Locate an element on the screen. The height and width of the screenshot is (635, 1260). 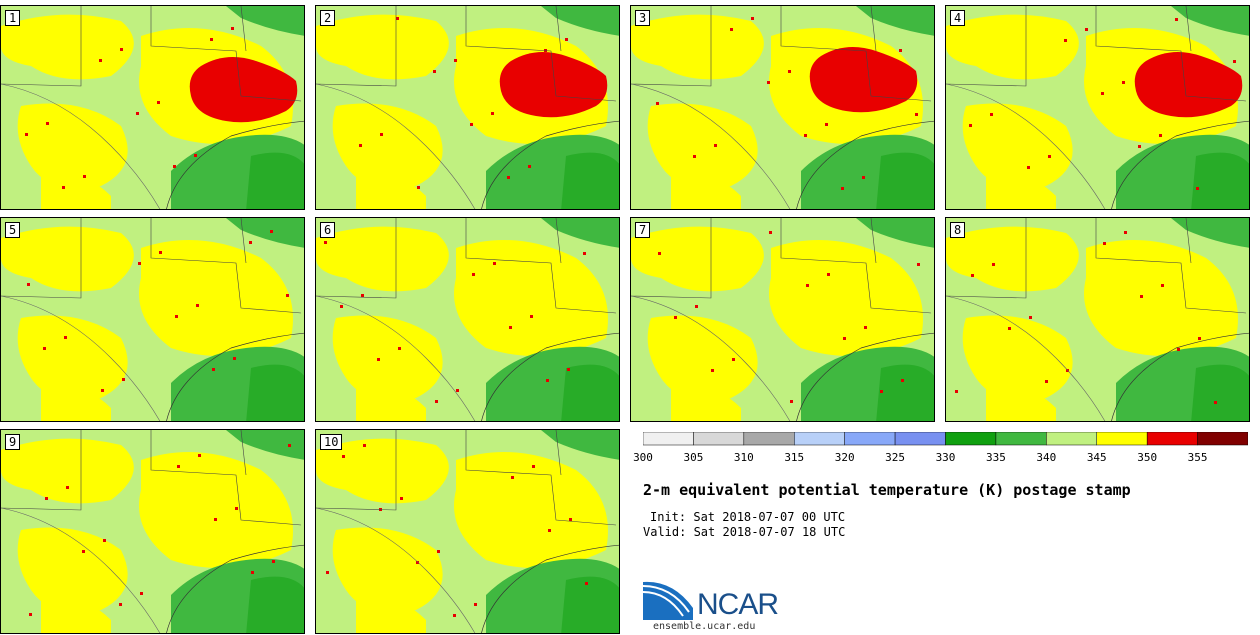
stamp-panel-6: 6 is located at coordinates (467, 319).